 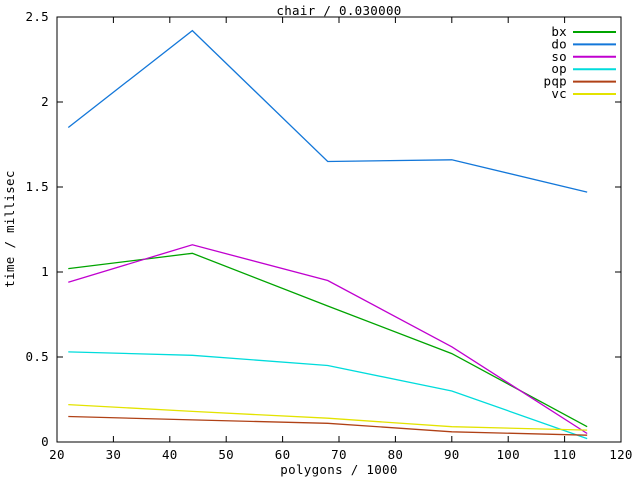 I want to click on x-tick-label: 90, so click(x=452, y=454).